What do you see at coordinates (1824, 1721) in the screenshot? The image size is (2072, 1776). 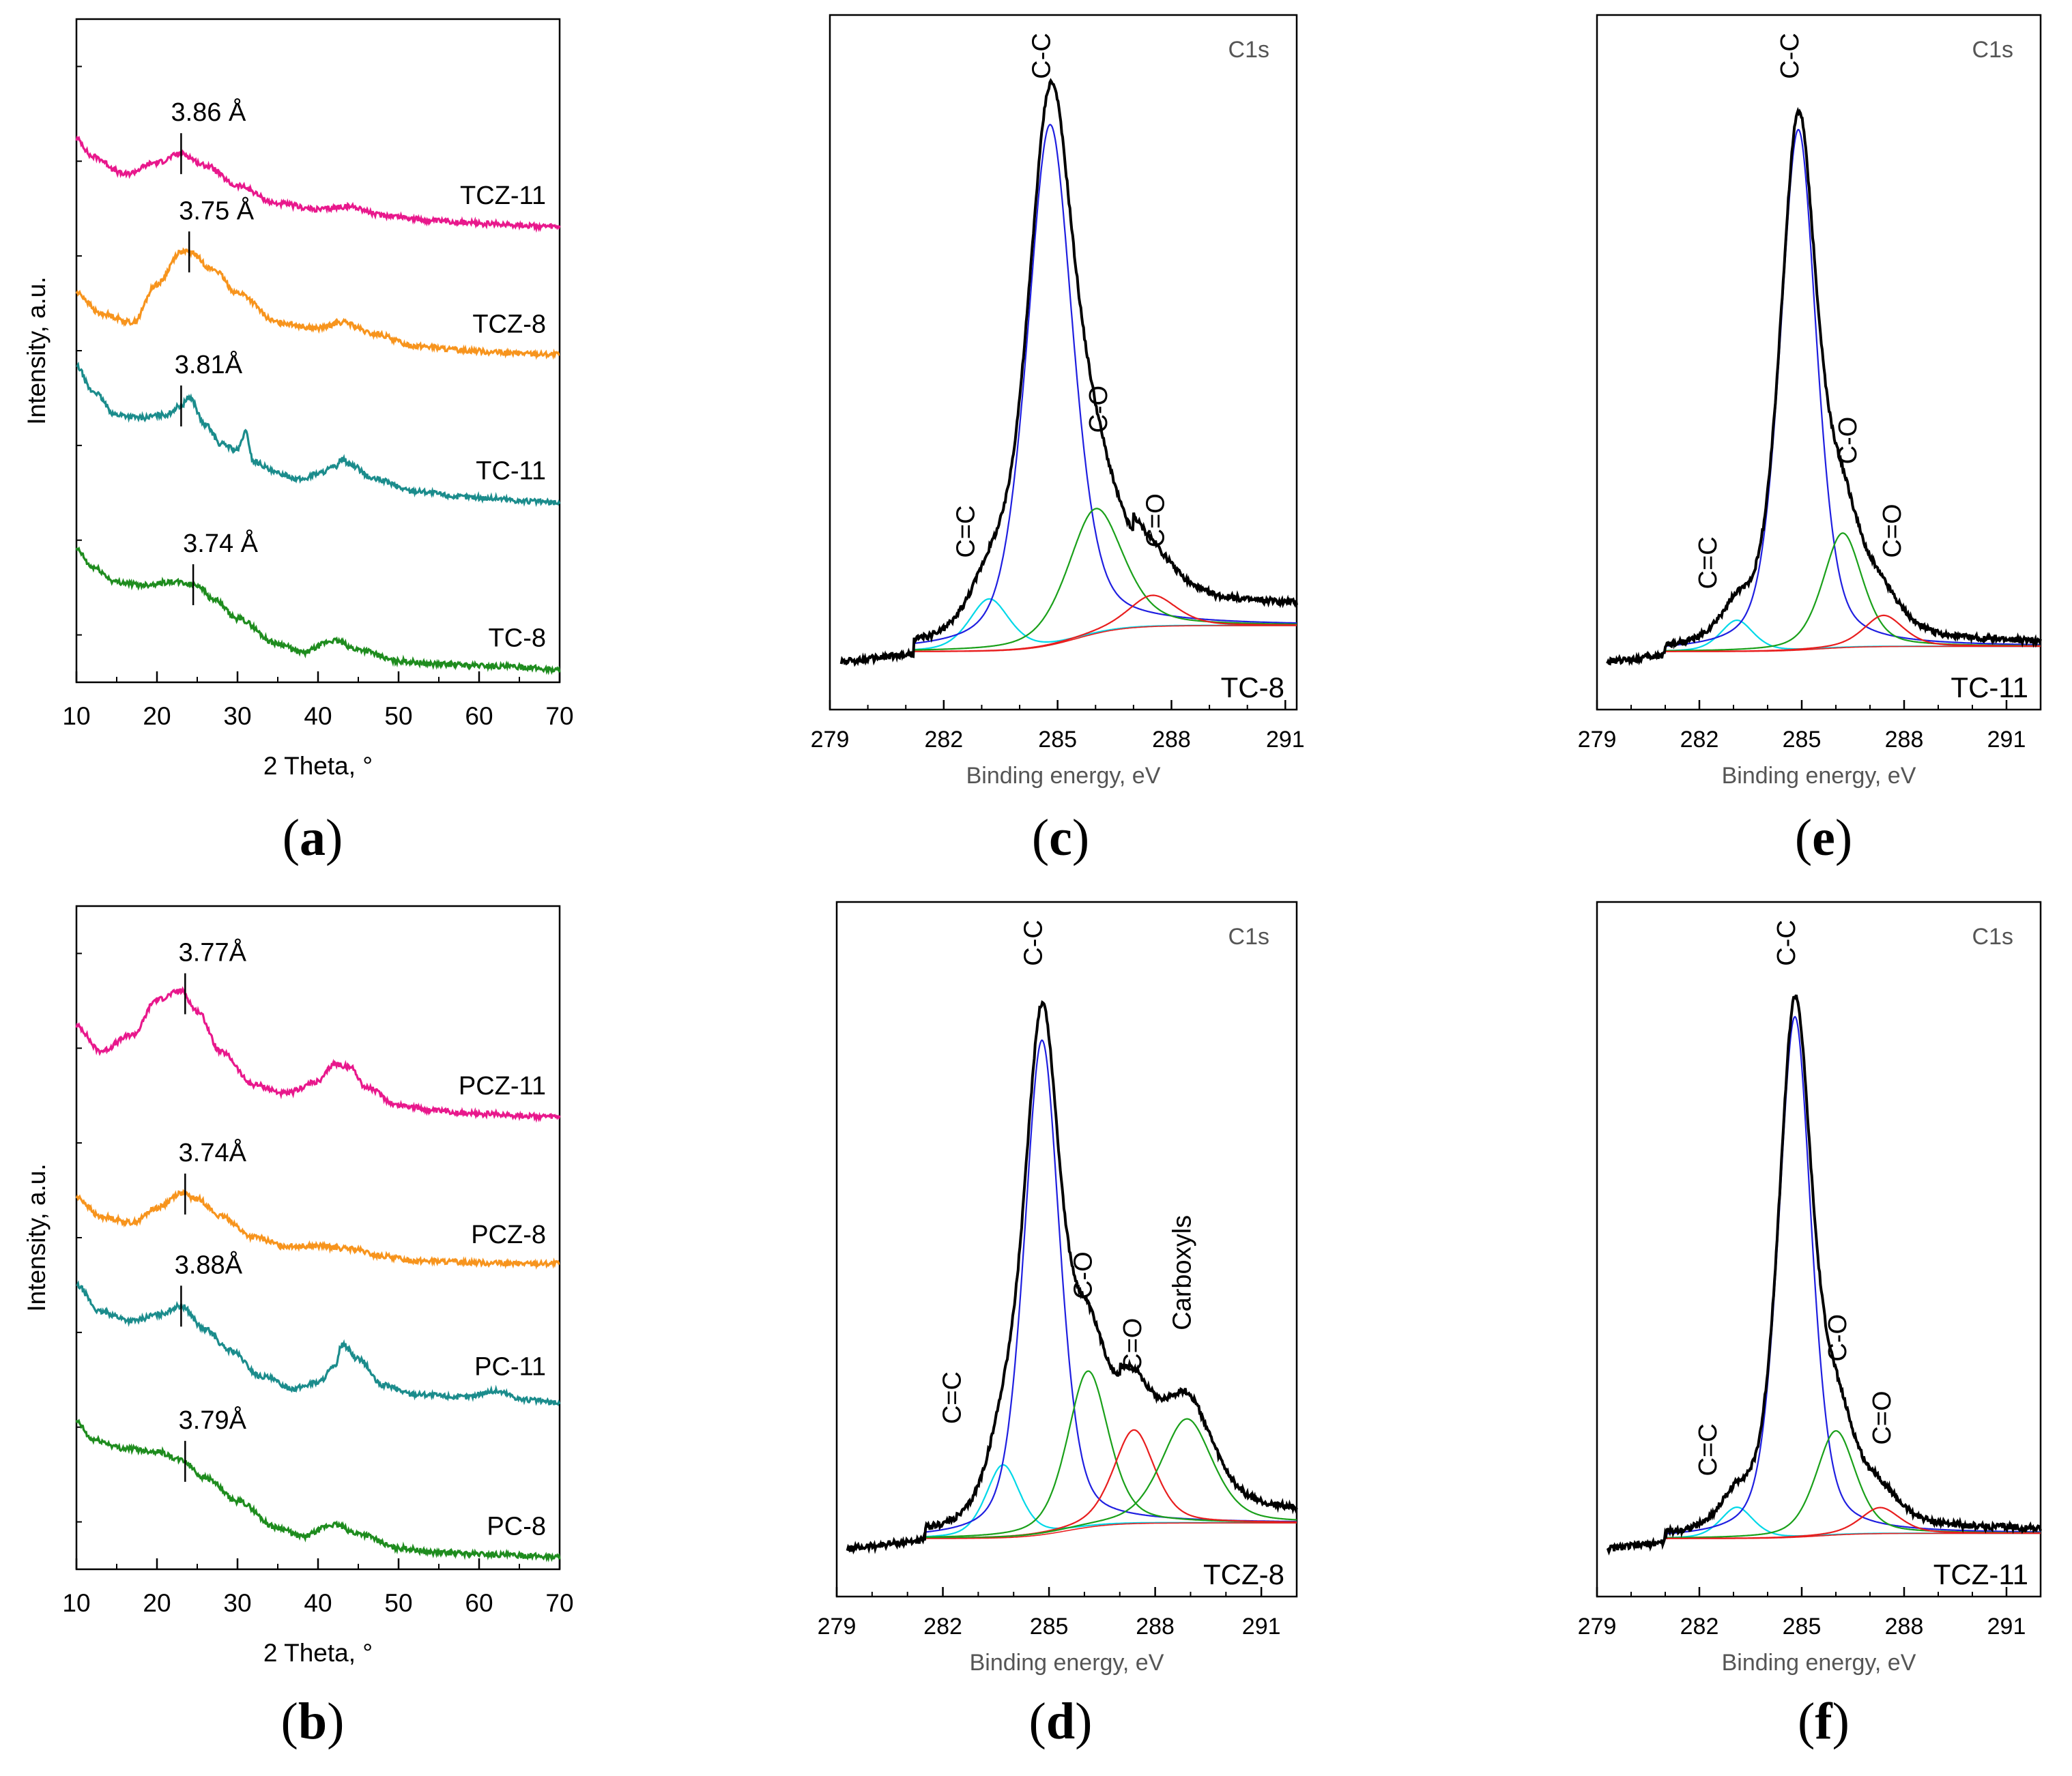 I see `caption-f: (f)` at bounding box center [1824, 1721].